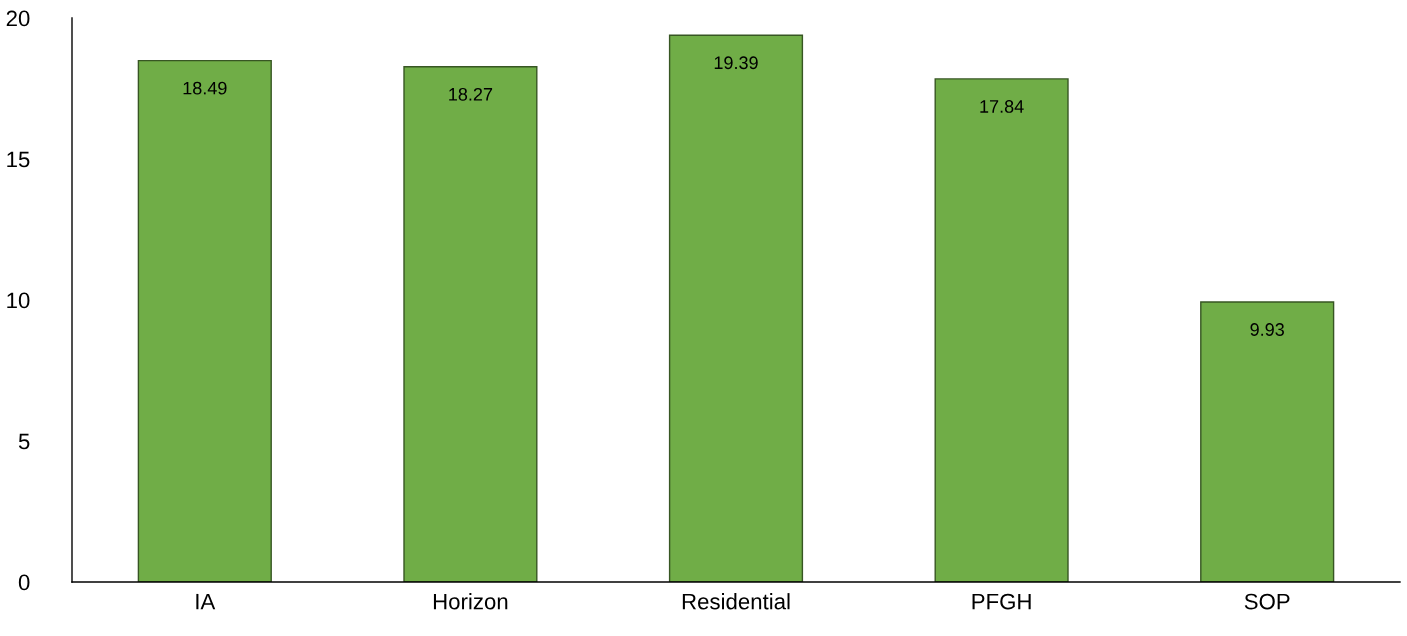 The width and height of the screenshot is (1407, 636). I want to click on y-tick-label: 20, so click(18, 18).